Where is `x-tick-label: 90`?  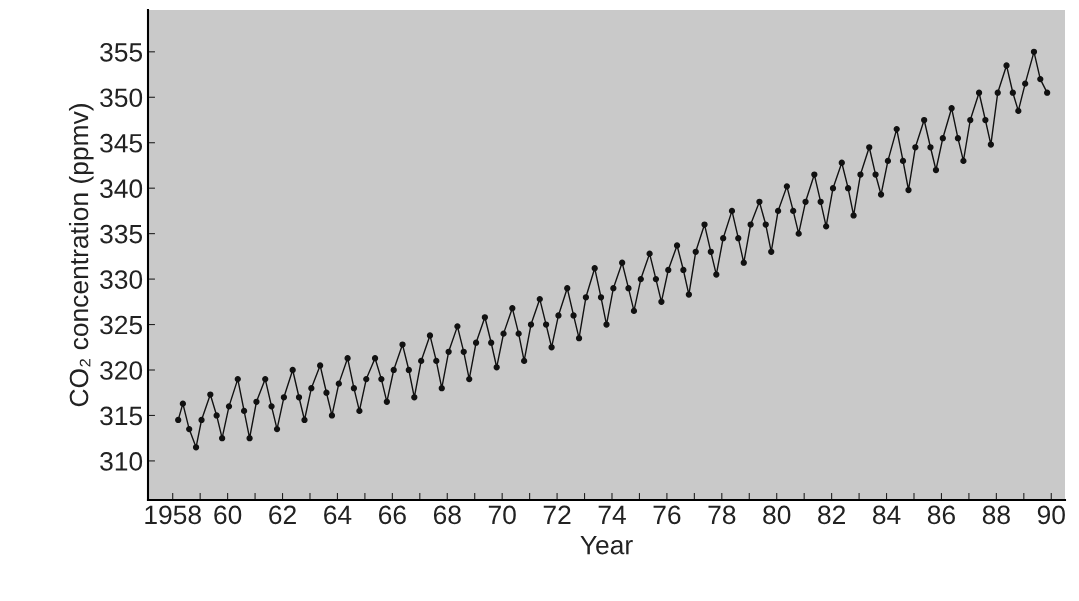
x-tick-label: 90 is located at coordinates (1051, 515).